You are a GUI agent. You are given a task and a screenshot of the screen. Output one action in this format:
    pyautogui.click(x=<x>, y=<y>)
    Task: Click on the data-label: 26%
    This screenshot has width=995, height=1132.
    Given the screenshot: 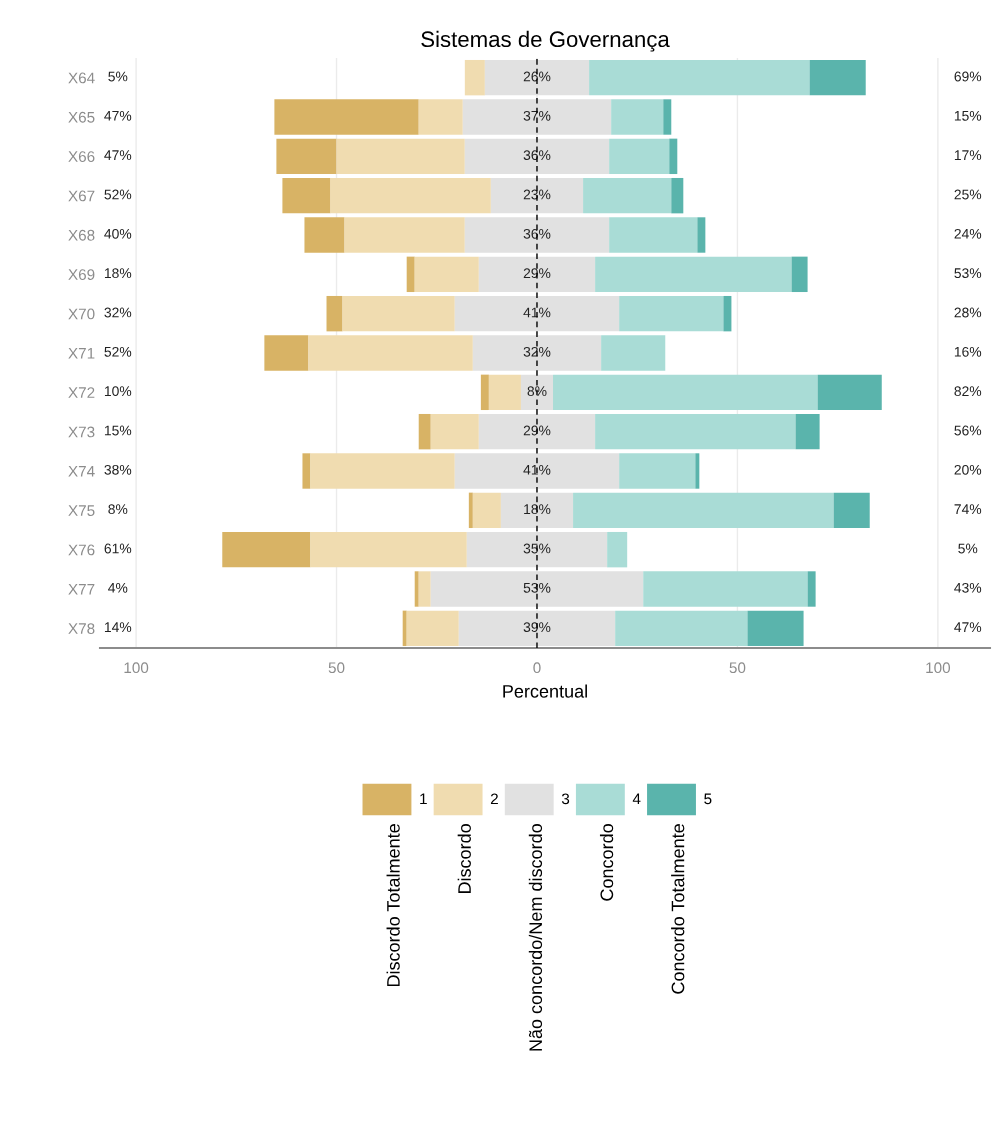 What is the action you would take?
    pyautogui.click(x=537, y=76)
    